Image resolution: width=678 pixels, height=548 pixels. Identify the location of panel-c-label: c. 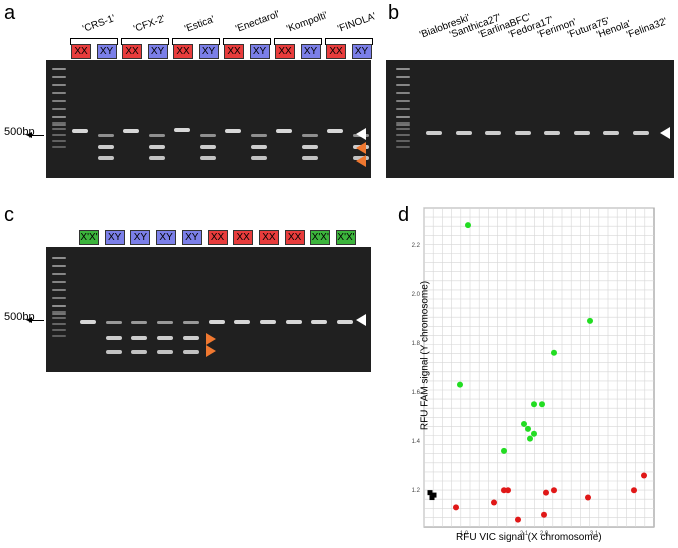
(9, 215).